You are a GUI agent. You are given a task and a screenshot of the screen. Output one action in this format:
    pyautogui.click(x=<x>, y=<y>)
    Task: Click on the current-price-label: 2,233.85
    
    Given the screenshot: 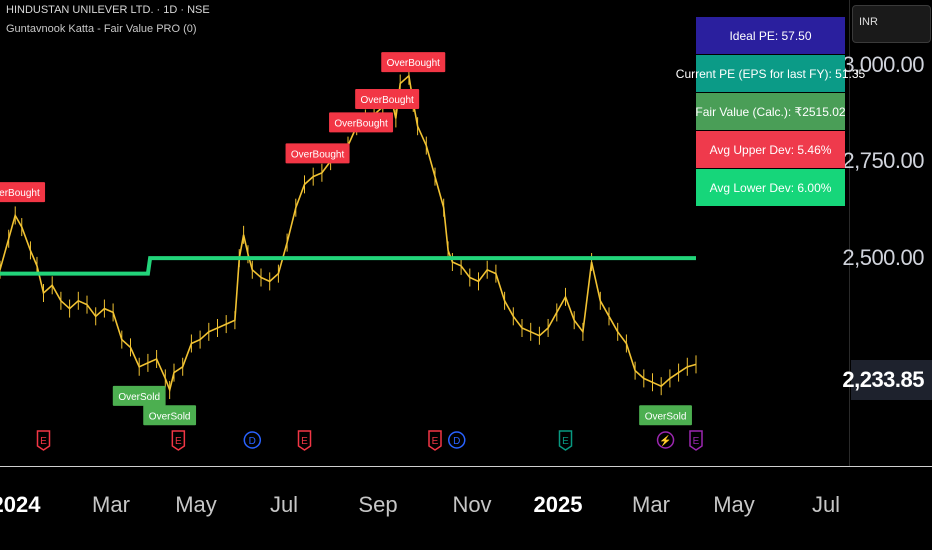 What is the action you would take?
    pyautogui.click(x=883, y=379)
    